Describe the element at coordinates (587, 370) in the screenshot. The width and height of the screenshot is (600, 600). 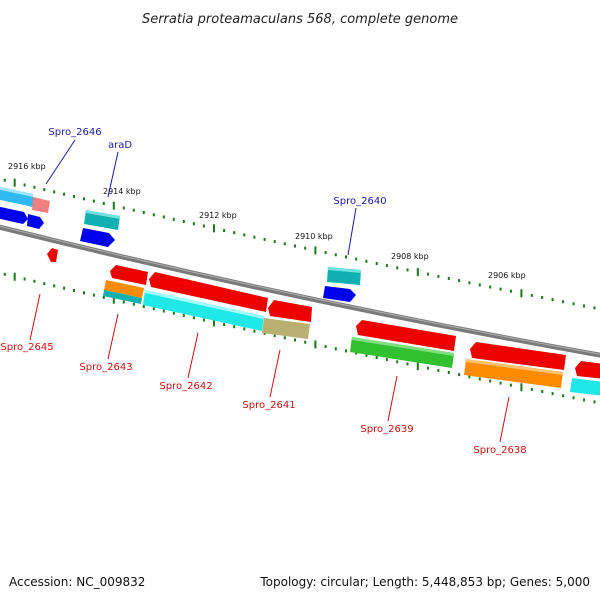
I see `gene-reverse-red-f` at that location.